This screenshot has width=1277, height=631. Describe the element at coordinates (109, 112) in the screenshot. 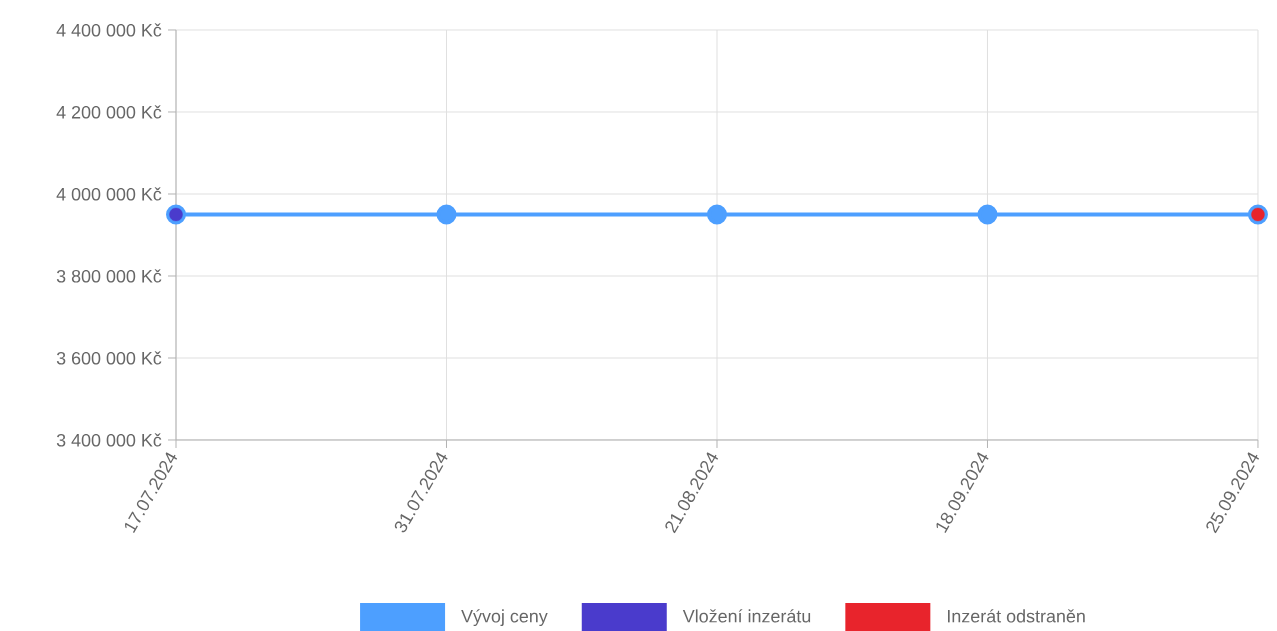

I see `y-tick-label: 4 200 000 Kč` at that location.